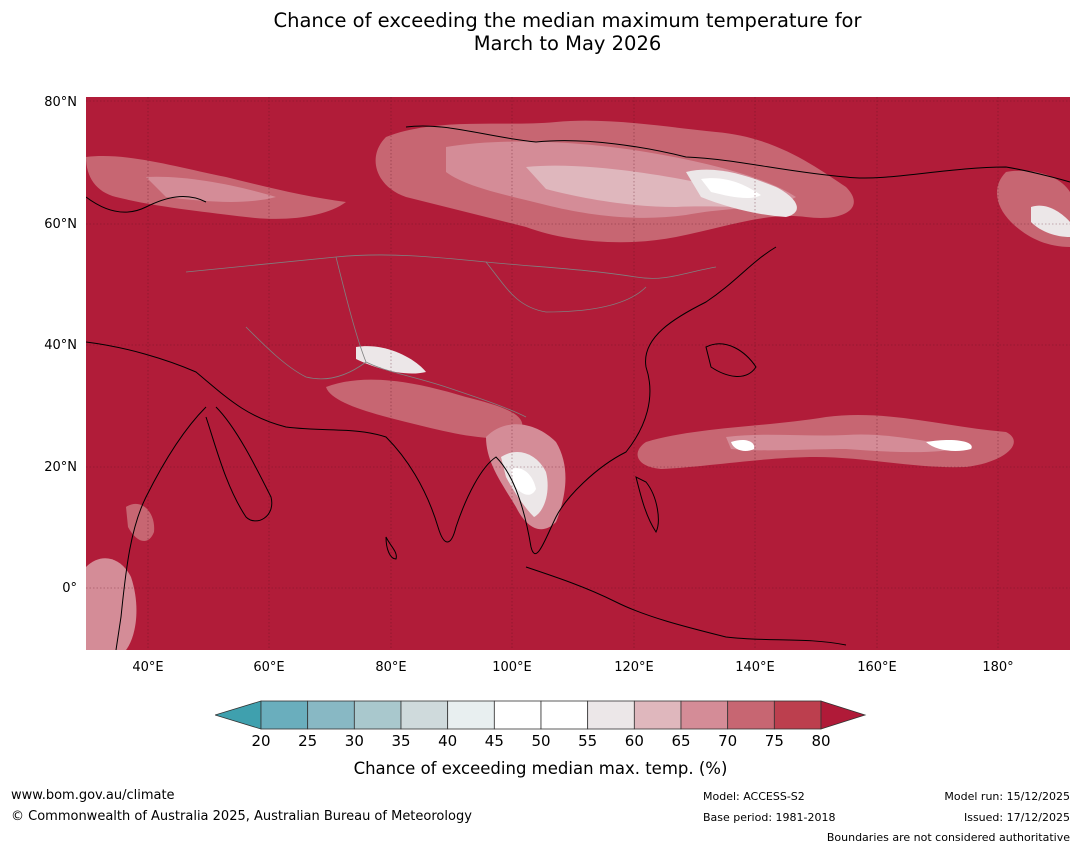  Describe the element at coordinates (1007, 796) in the screenshot. I see `footer-model-run: Model run: 15/12/2025` at that location.